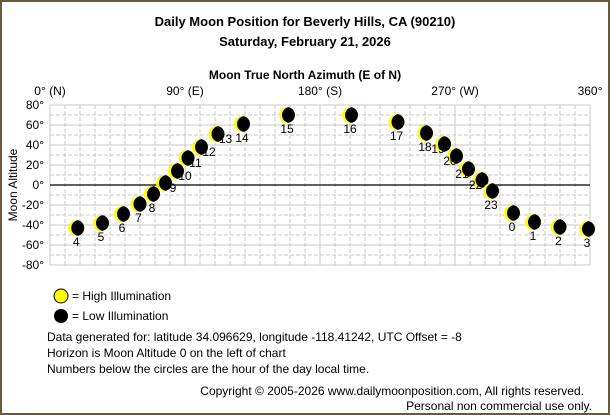 Image resolution: width=610 pixels, height=415 pixels. I want to click on x-tick-label: 90° (E), so click(184, 91).